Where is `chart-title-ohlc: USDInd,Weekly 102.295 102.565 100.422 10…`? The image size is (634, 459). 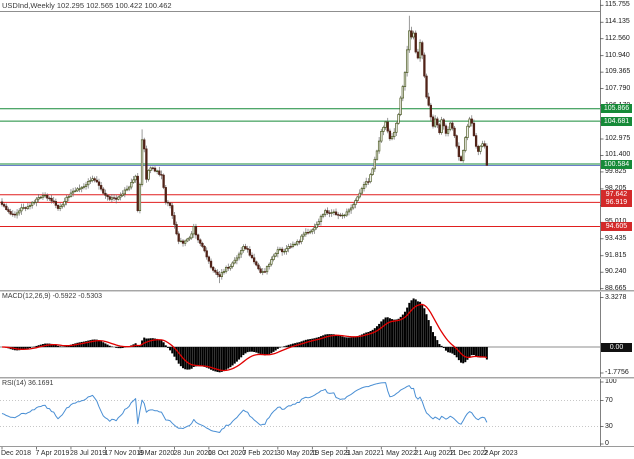 chart-title-ohlc: USDInd,Weekly 102.295 102.565 100.422 10… is located at coordinates (87, 5).